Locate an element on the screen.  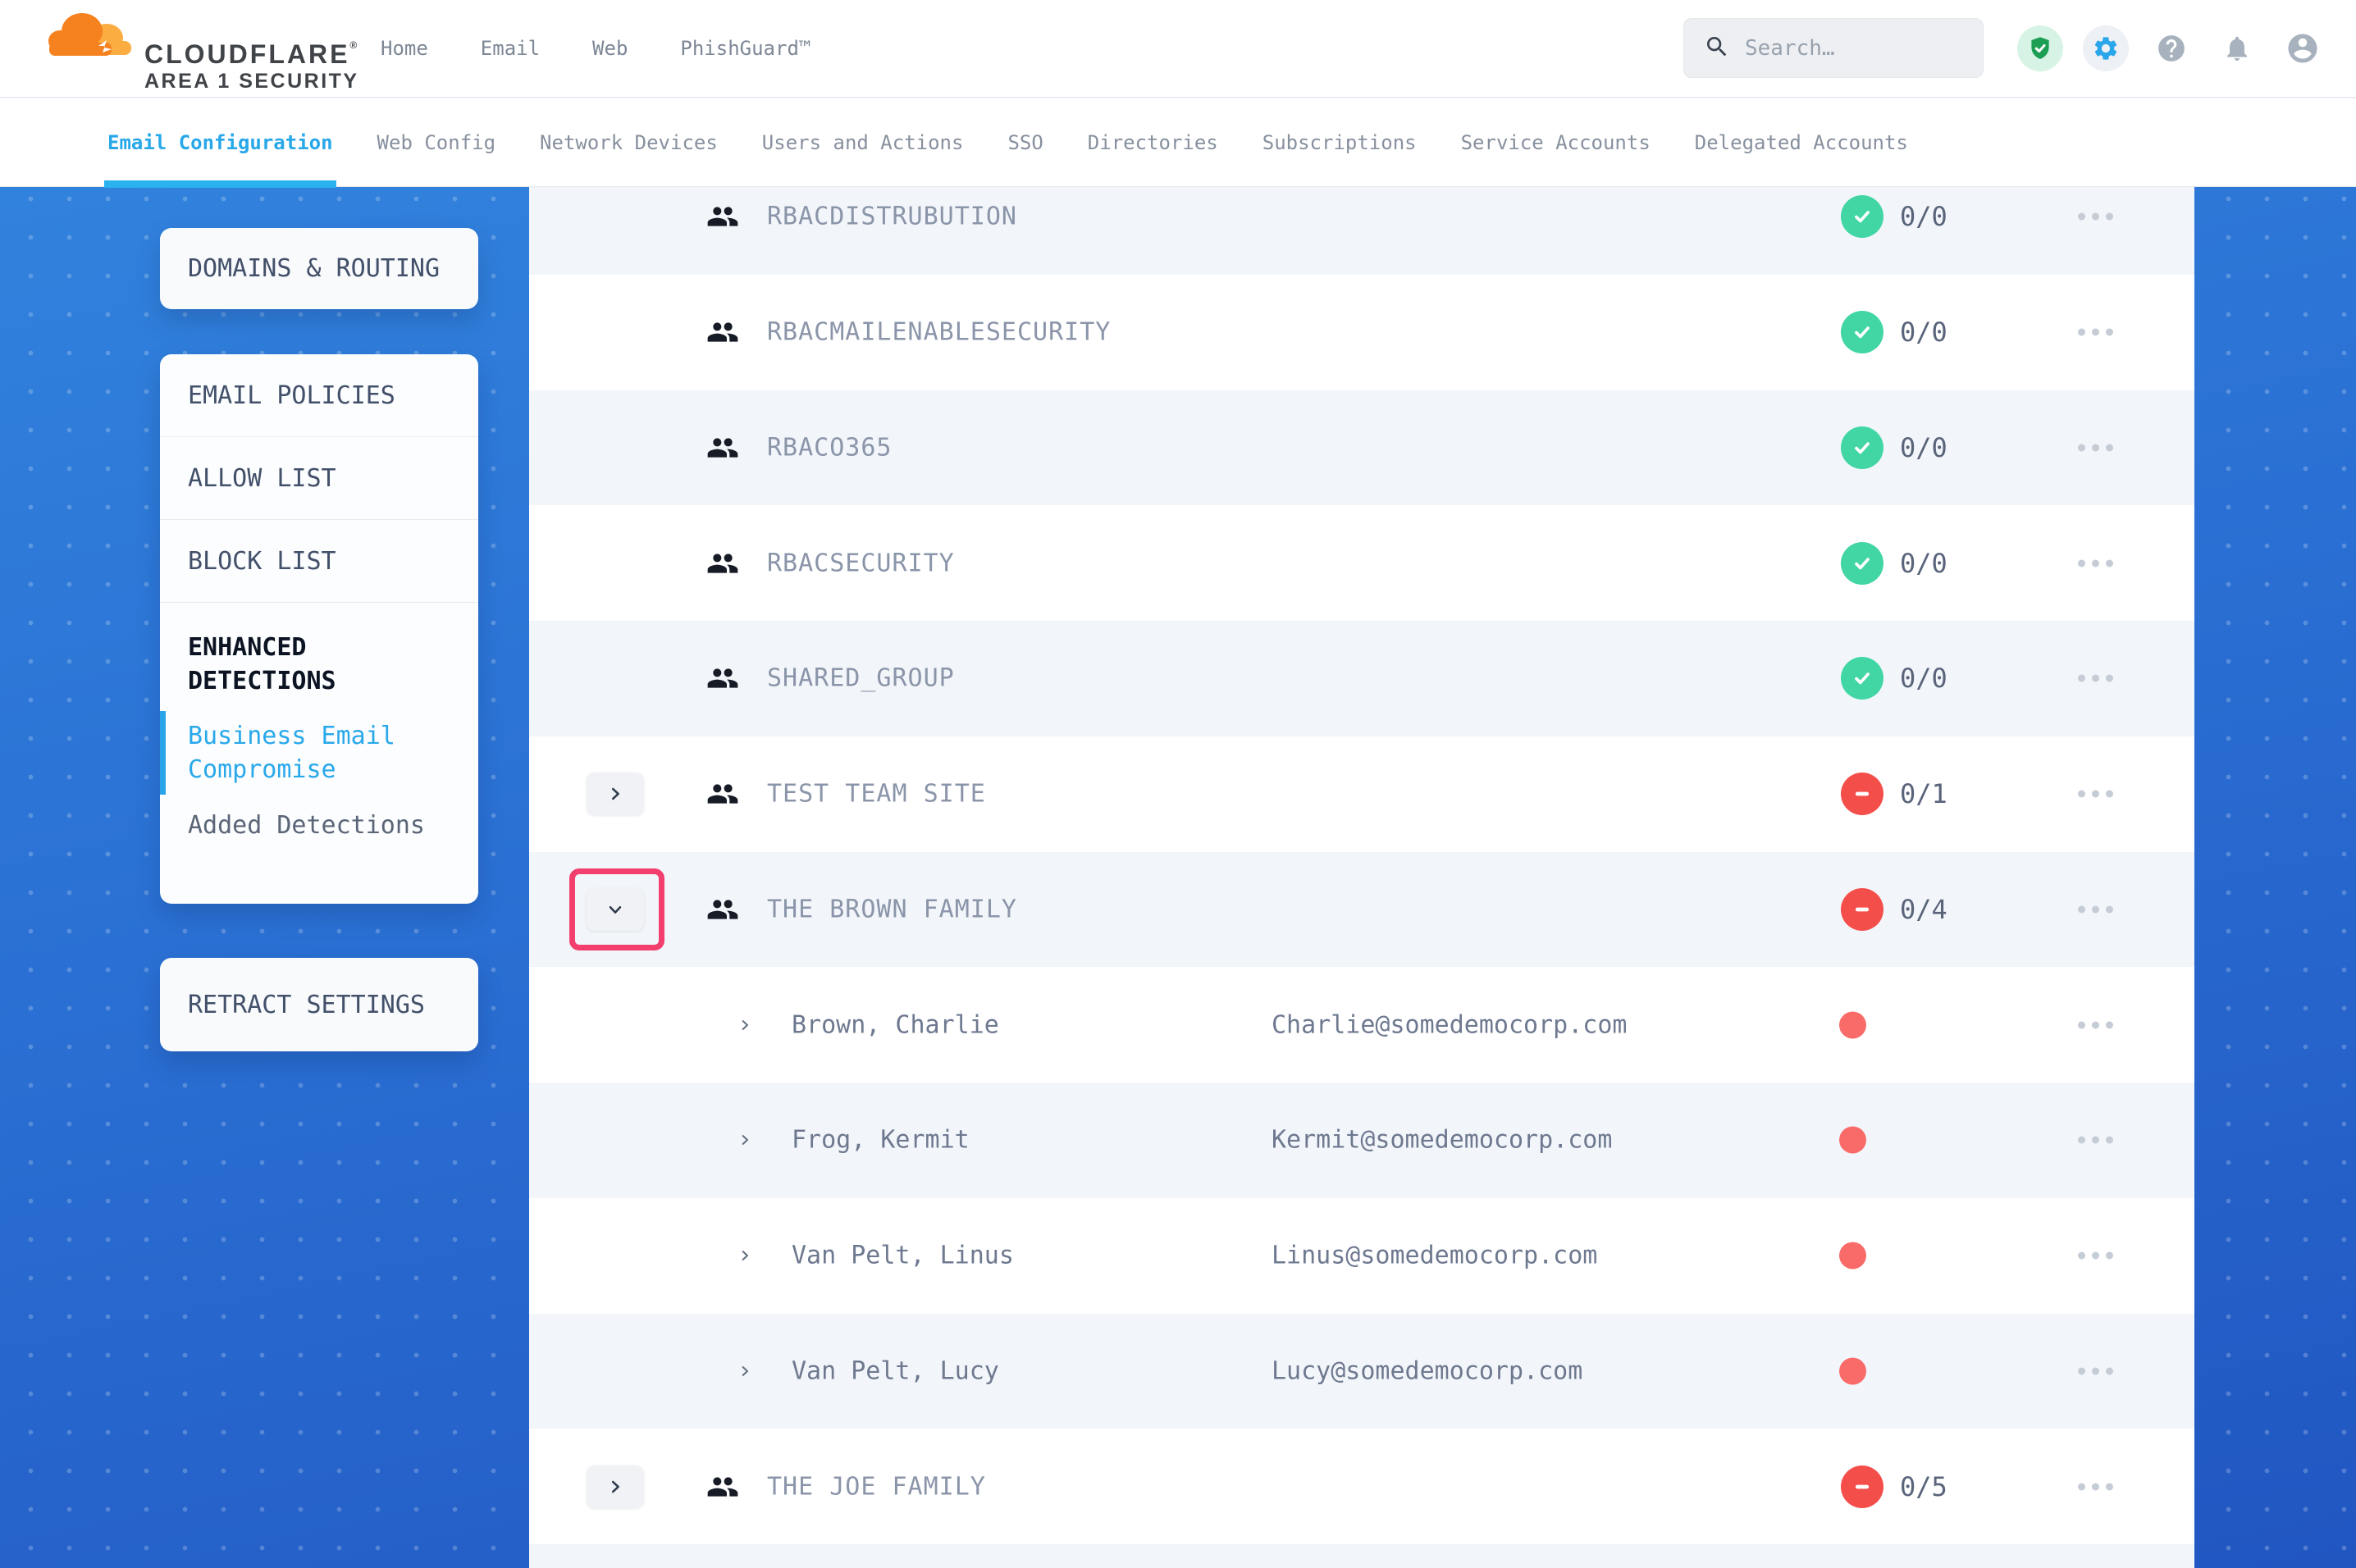
table-row: Van Pelt, Linus Linus@somedemocorp.com is located at coordinates (1361, 1256).